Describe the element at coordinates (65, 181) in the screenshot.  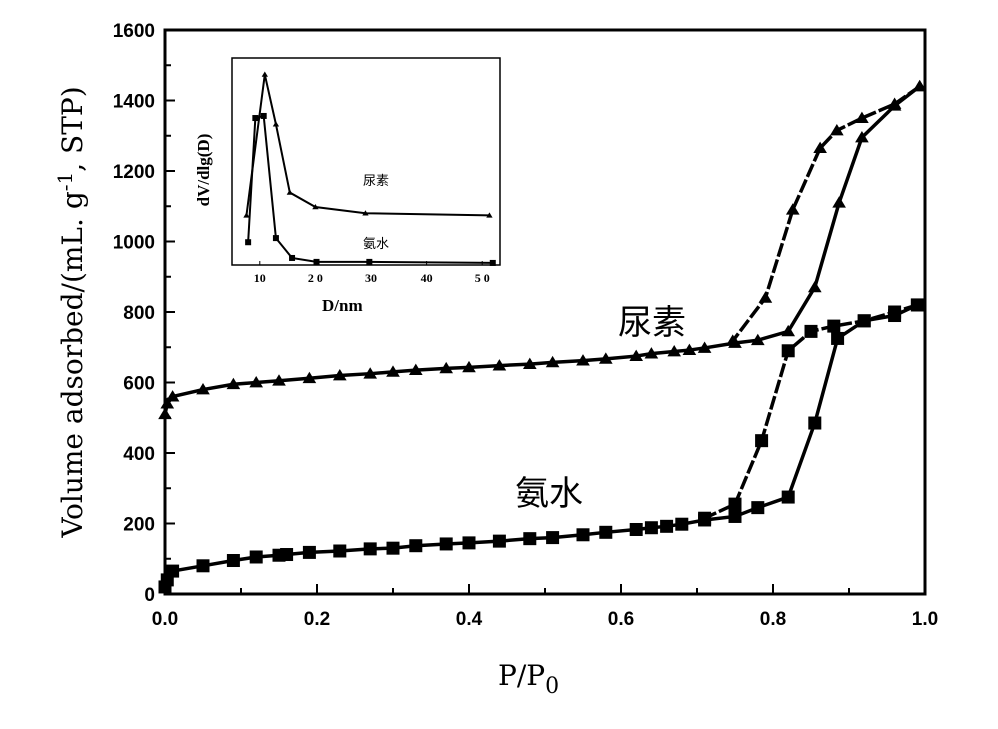
I see `y-axis-label-sup: -1` at that location.